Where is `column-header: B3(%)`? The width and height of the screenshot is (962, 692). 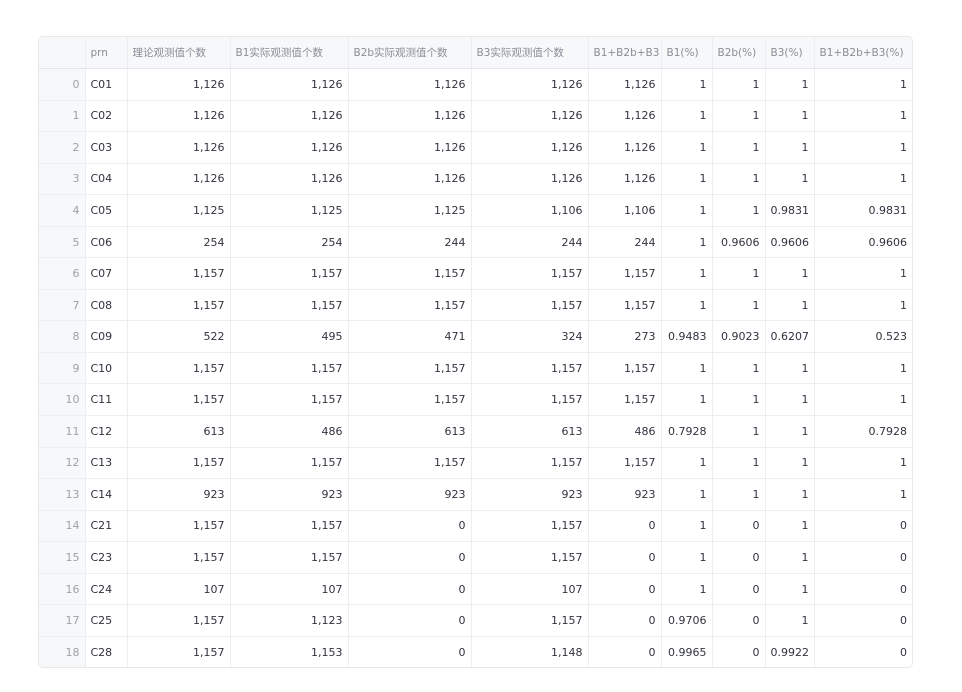 column-header: B3(%) is located at coordinates (790, 53).